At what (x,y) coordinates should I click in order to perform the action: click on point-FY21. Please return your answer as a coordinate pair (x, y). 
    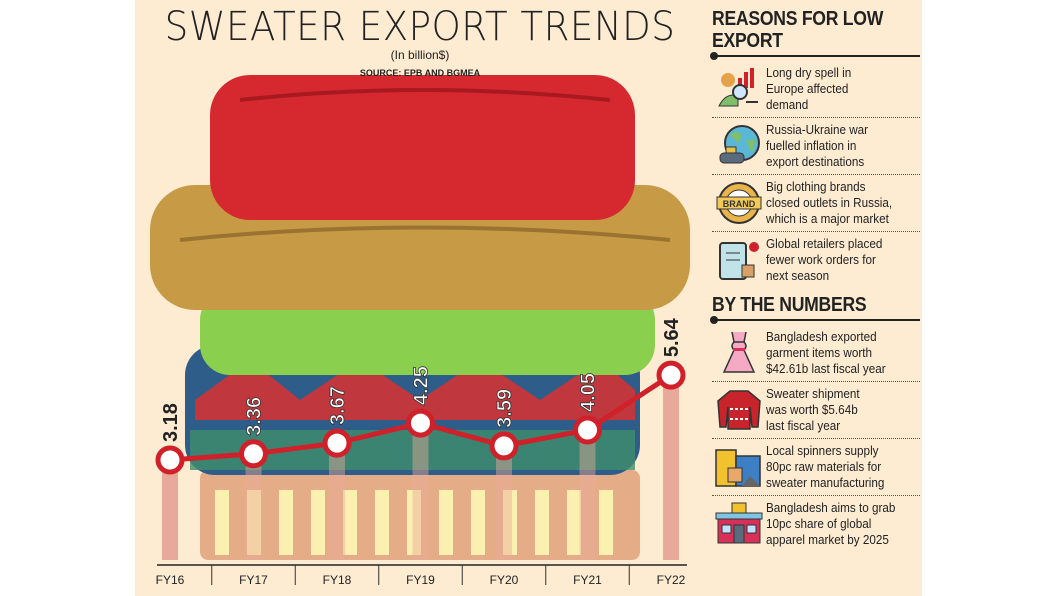
    Looking at the image, I should click on (587, 430).